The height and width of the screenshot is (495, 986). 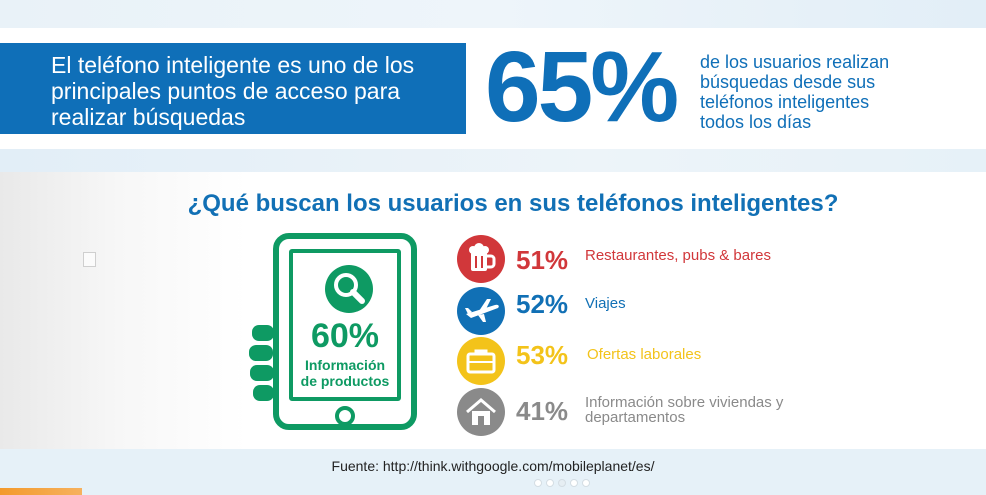 I want to click on stat-label-travel: Viajes, so click(x=605, y=303).